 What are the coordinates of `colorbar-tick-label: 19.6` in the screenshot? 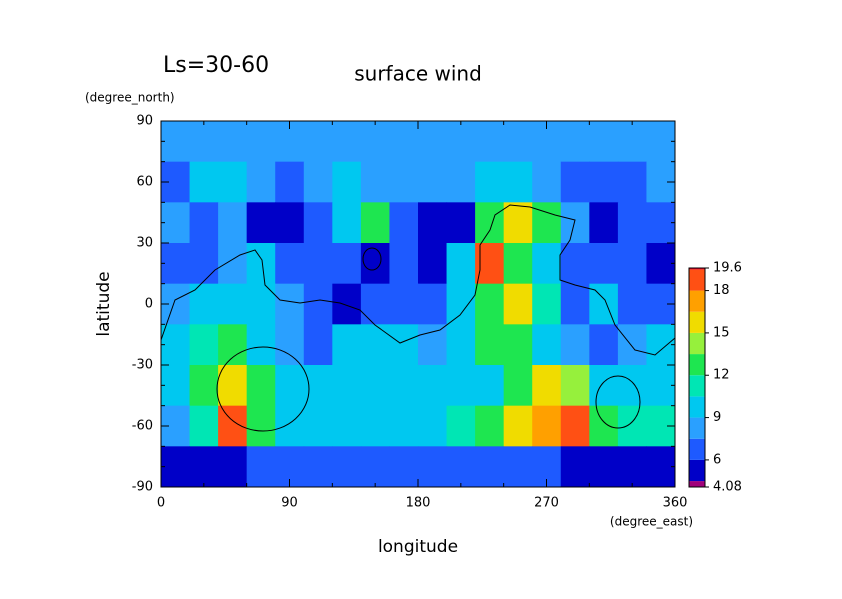 It's located at (727, 268).